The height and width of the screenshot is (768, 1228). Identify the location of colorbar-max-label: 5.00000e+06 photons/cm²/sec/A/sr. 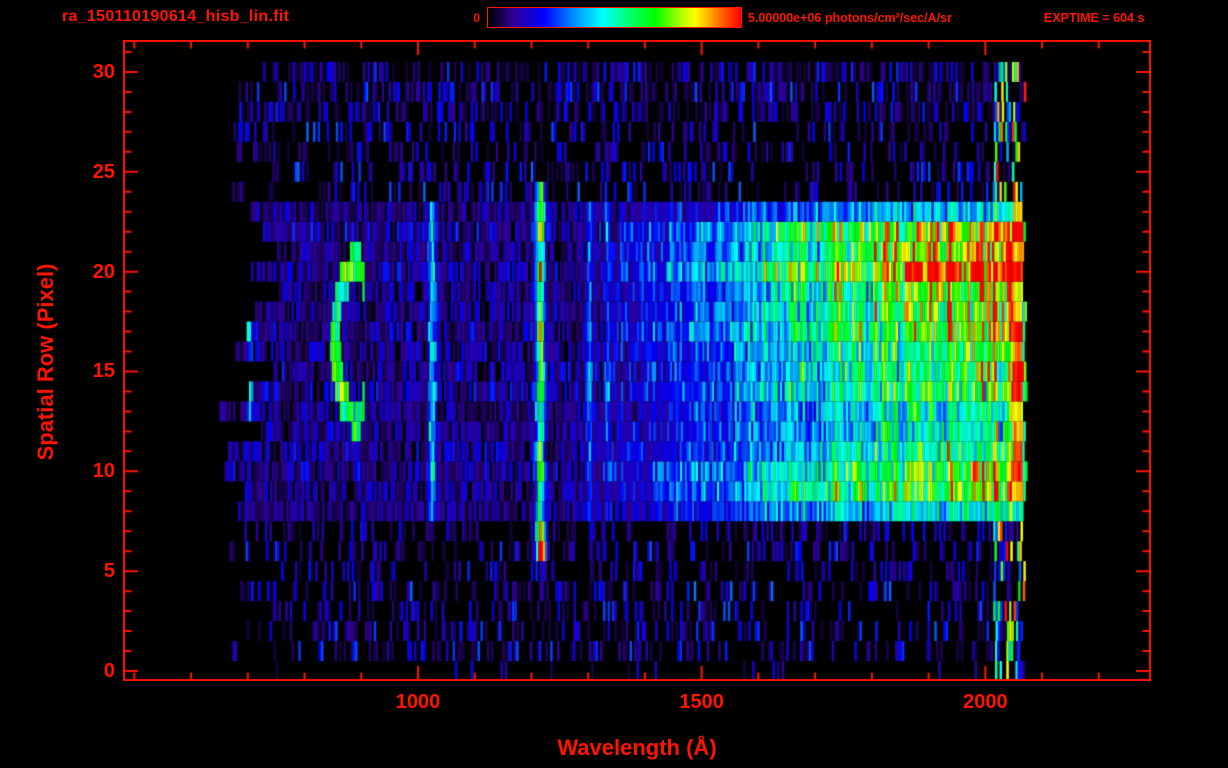
(850, 18).